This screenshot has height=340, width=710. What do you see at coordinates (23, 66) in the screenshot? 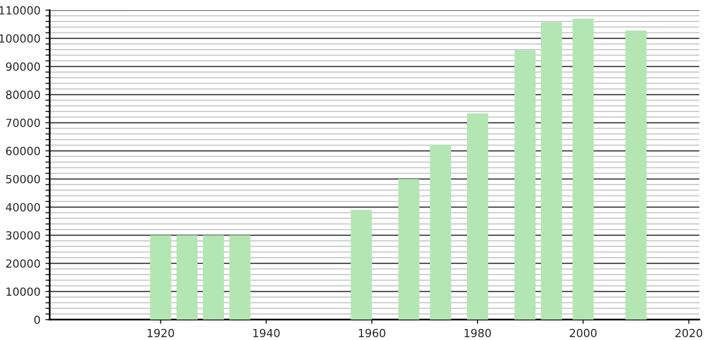
I see `y-tick-label: 90000` at bounding box center [23, 66].